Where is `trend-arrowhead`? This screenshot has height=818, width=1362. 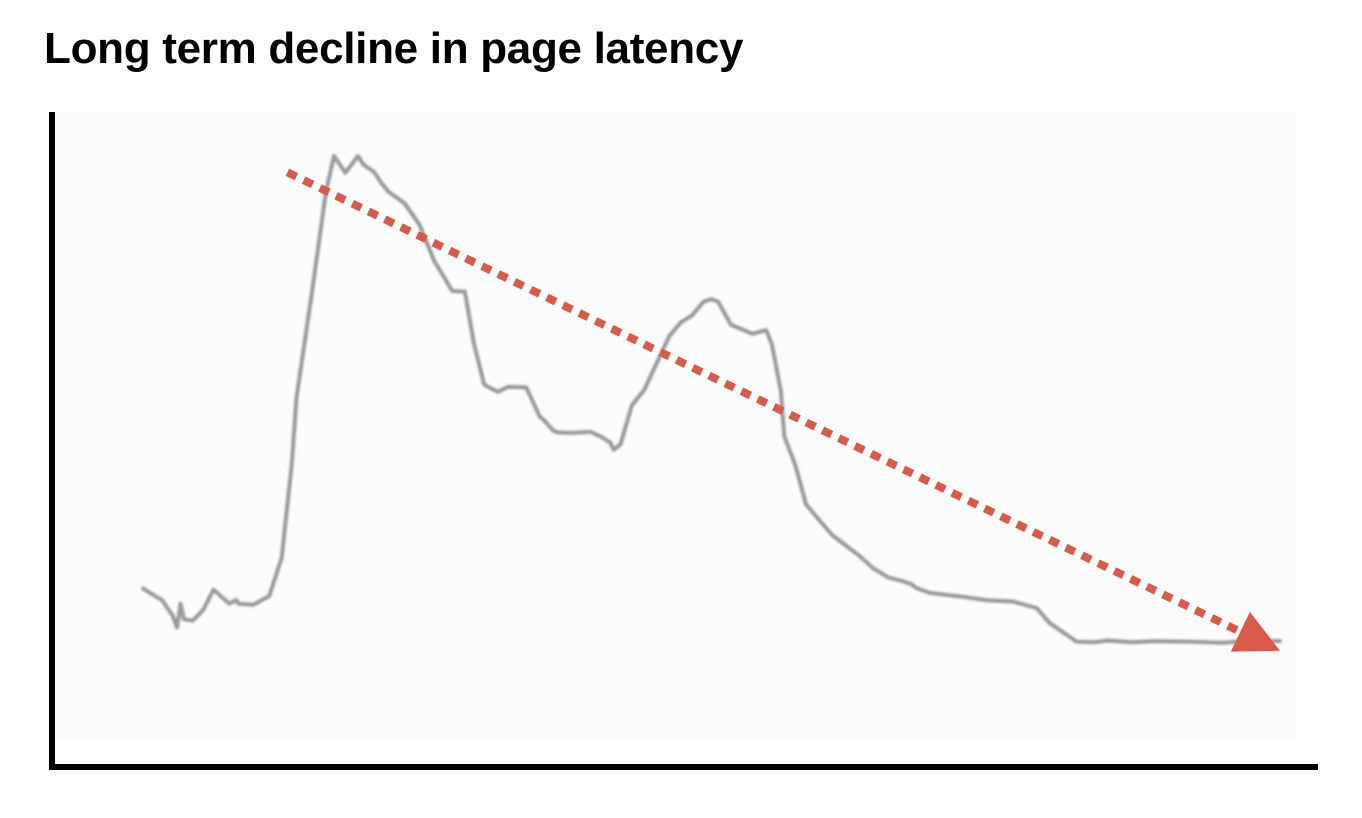 trend-arrowhead is located at coordinates (1255, 631).